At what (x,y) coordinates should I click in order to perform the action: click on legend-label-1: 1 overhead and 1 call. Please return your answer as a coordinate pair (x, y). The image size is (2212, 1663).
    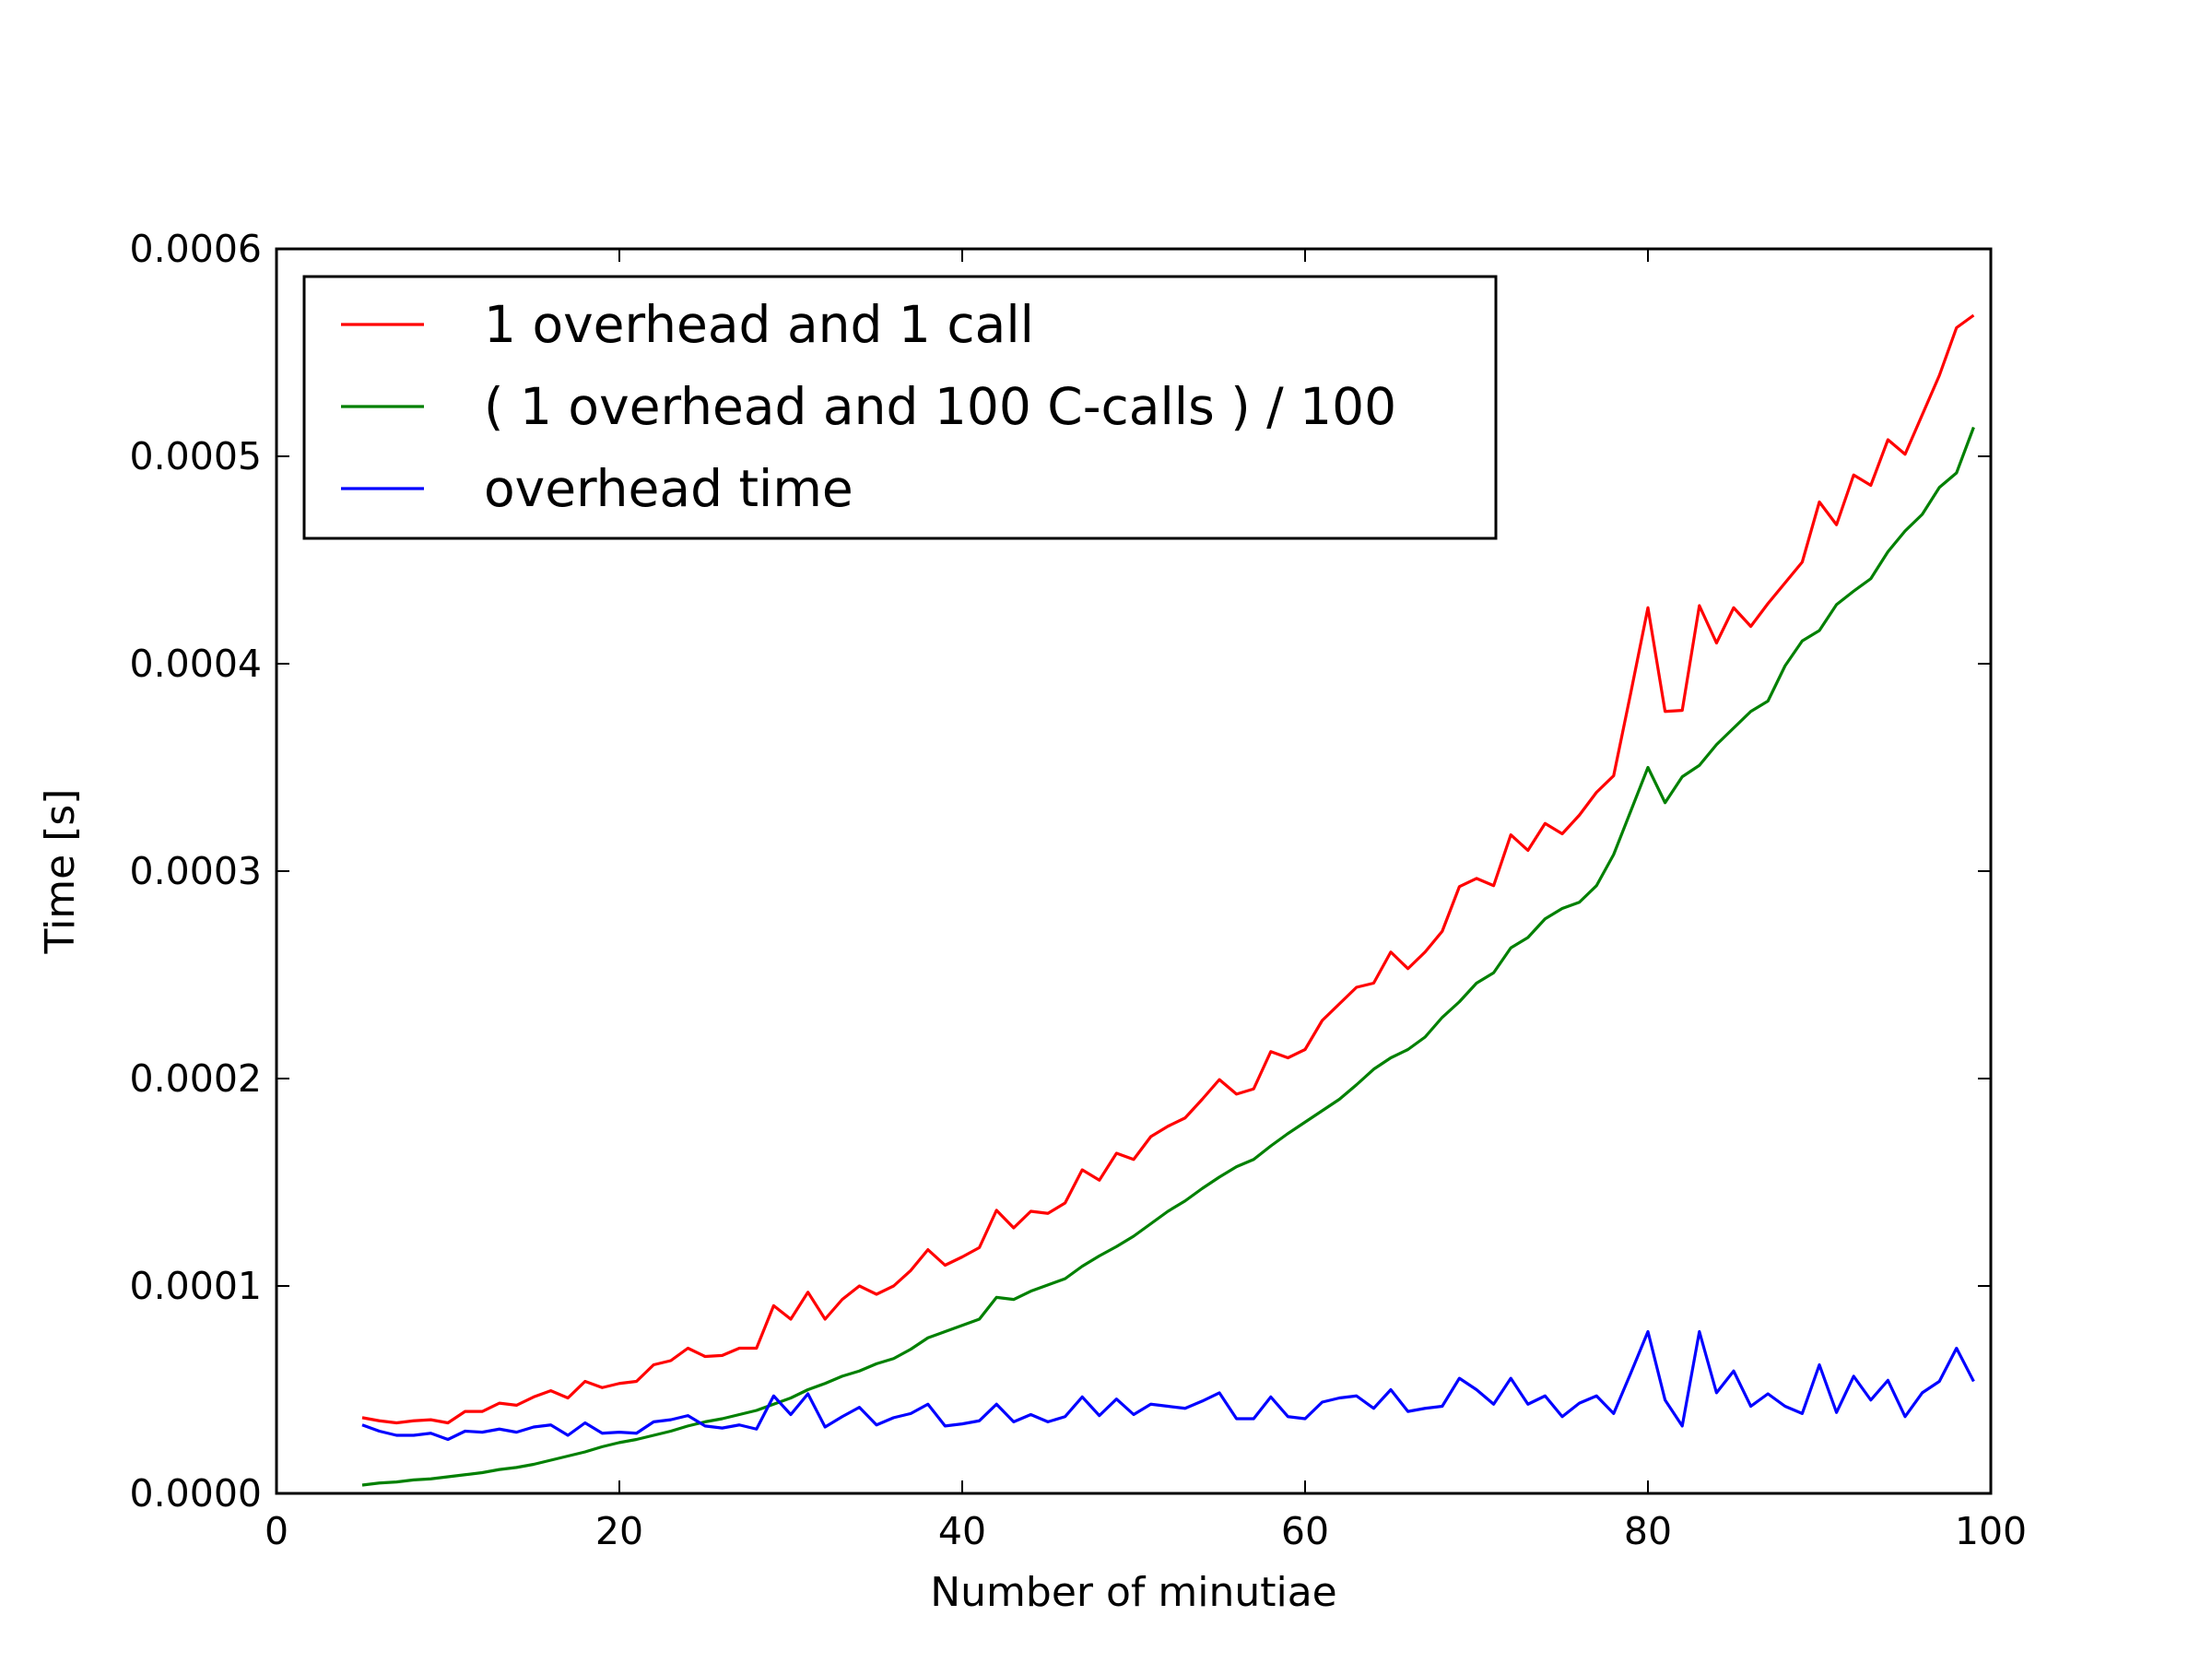
    Looking at the image, I should click on (759, 324).